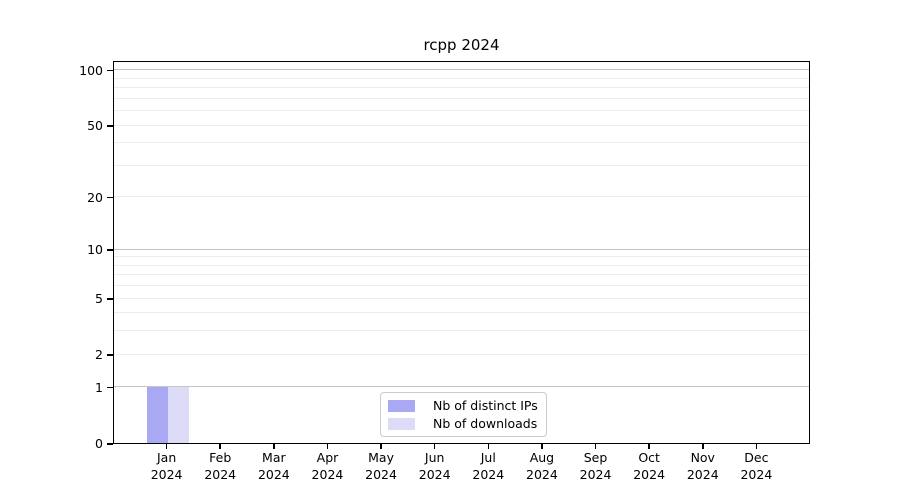  I want to click on y-tick-label: 10, so click(95, 250).